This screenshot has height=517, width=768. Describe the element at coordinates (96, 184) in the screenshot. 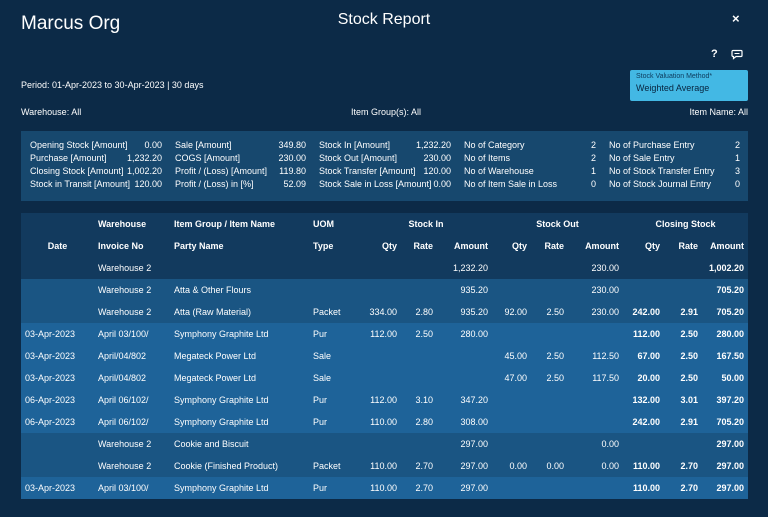

I see `summary-item: Stock in Transit [Amount] 120.00` at that location.